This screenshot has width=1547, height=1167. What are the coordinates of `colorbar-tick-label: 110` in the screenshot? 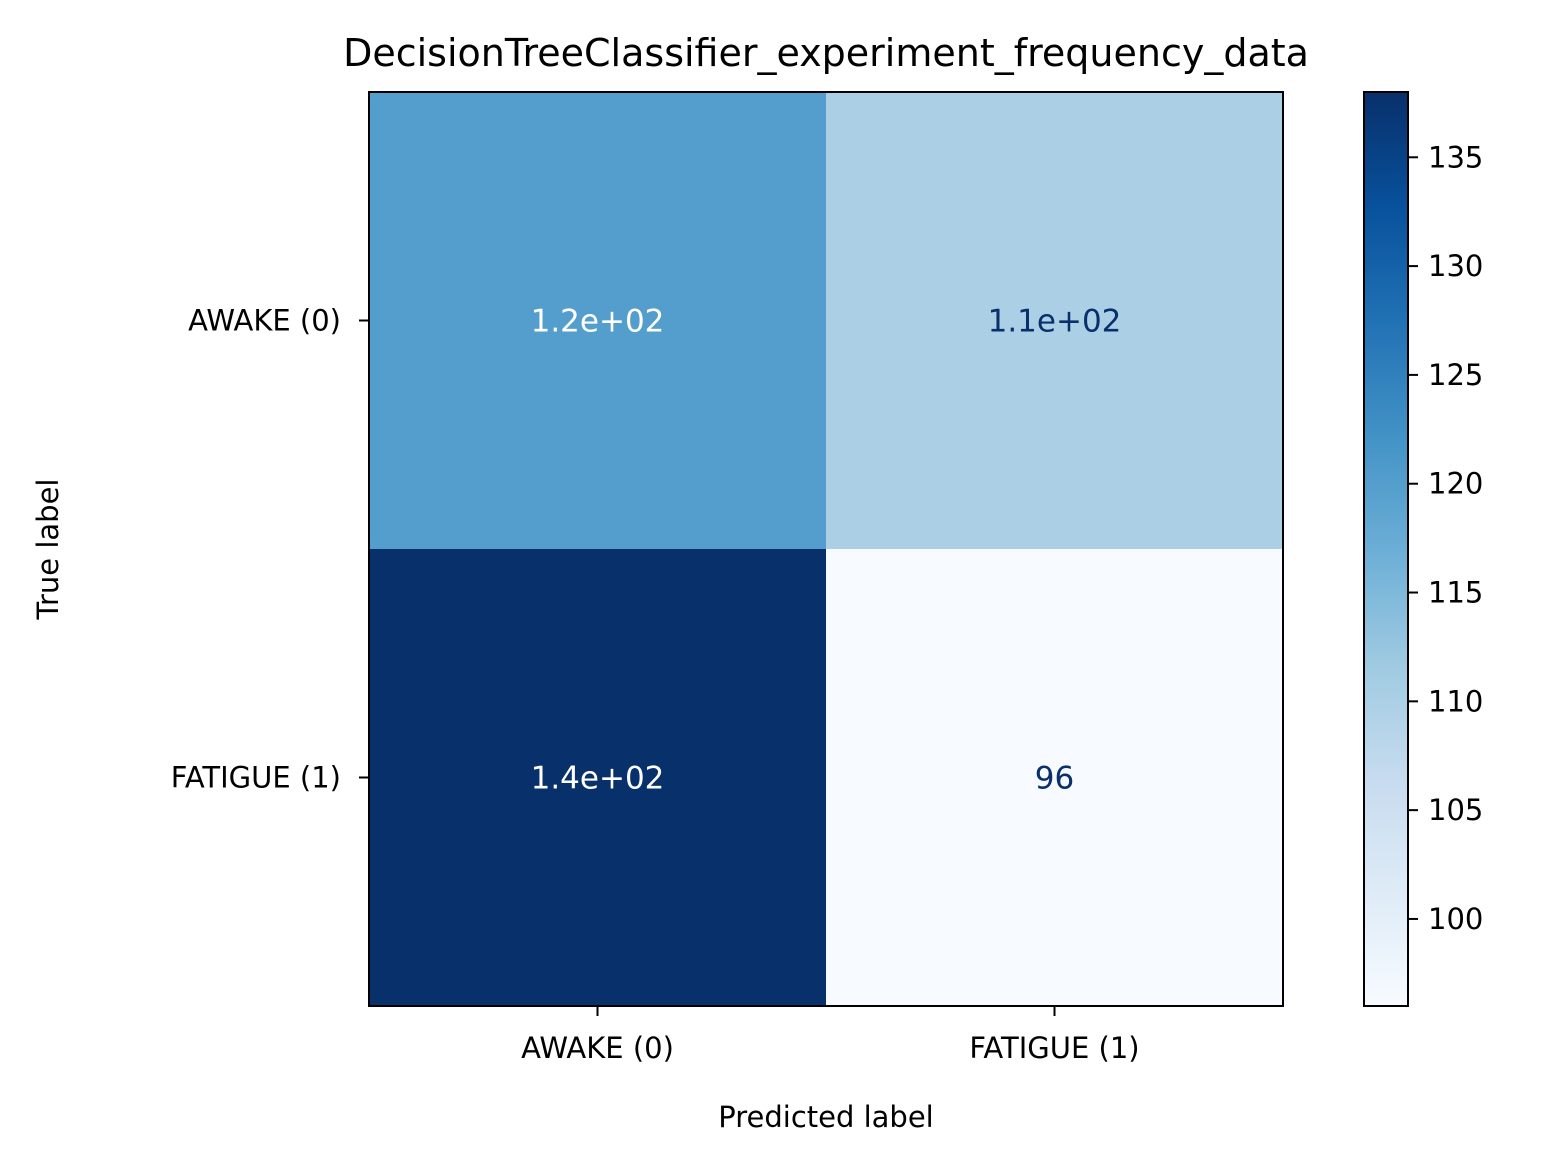 It's located at (1455, 701).